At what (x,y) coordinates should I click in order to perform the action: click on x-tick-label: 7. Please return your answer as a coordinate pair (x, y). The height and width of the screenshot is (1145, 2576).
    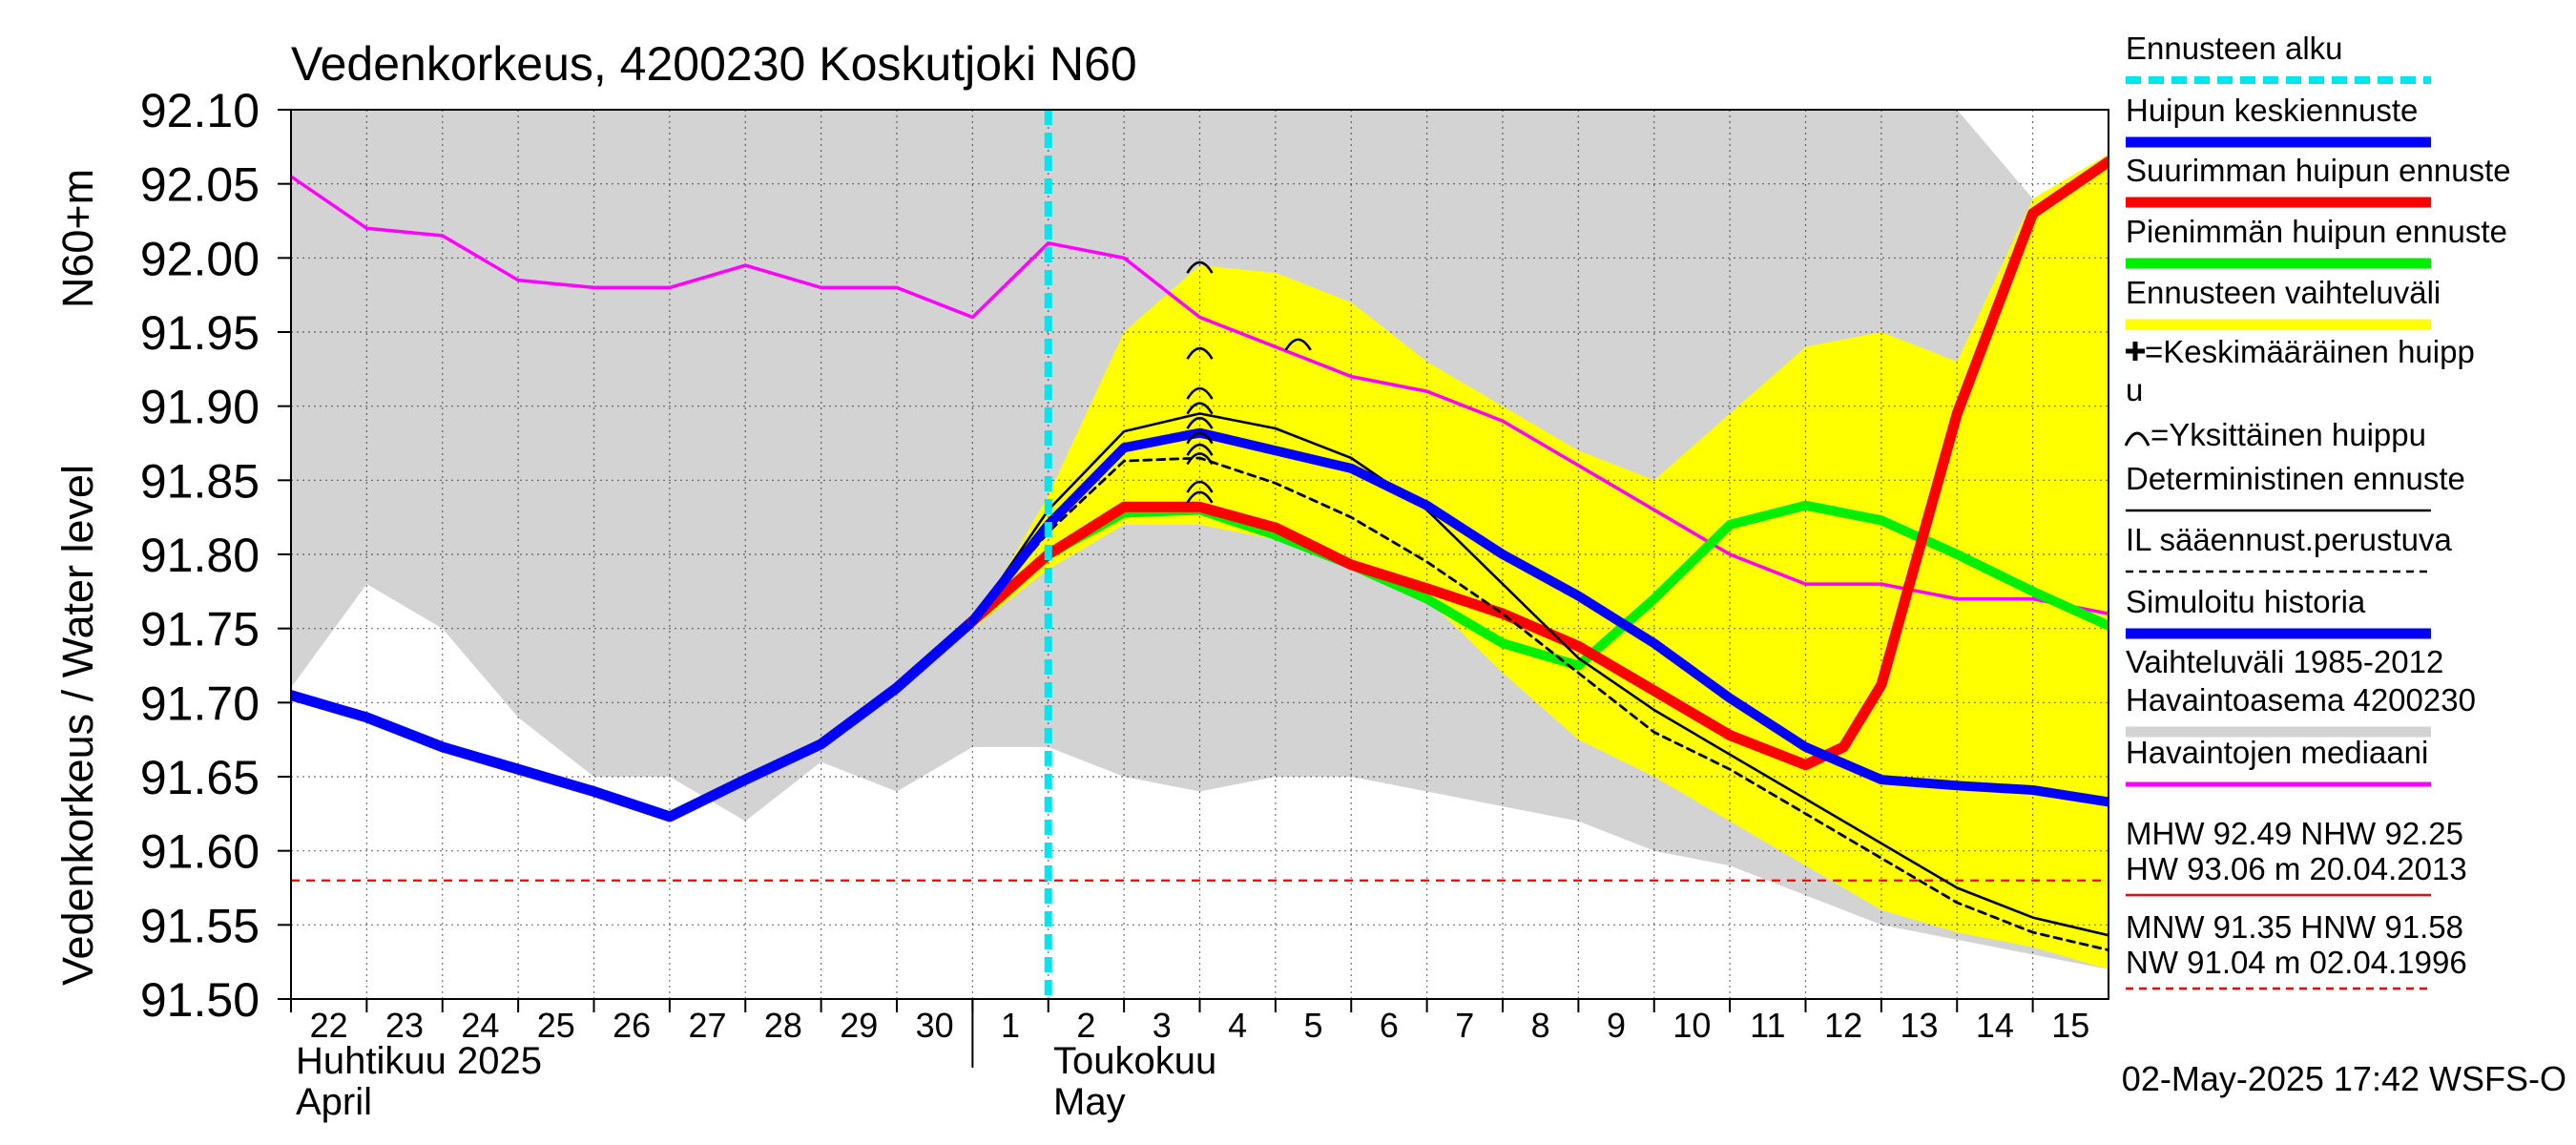
    Looking at the image, I should click on (1464, 1025).